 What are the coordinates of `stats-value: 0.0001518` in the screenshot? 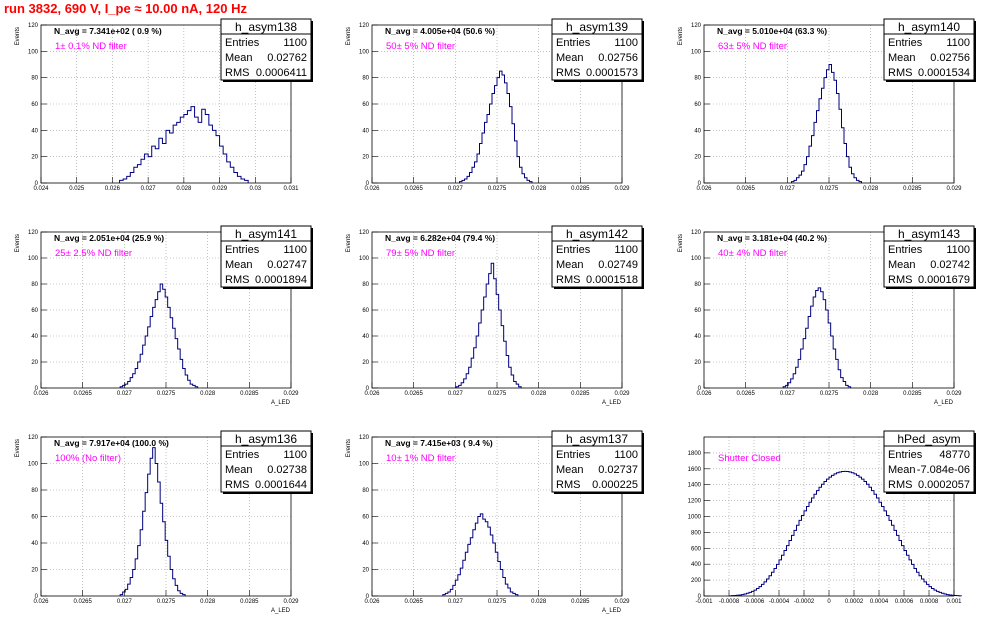 It's located at (612, 280).